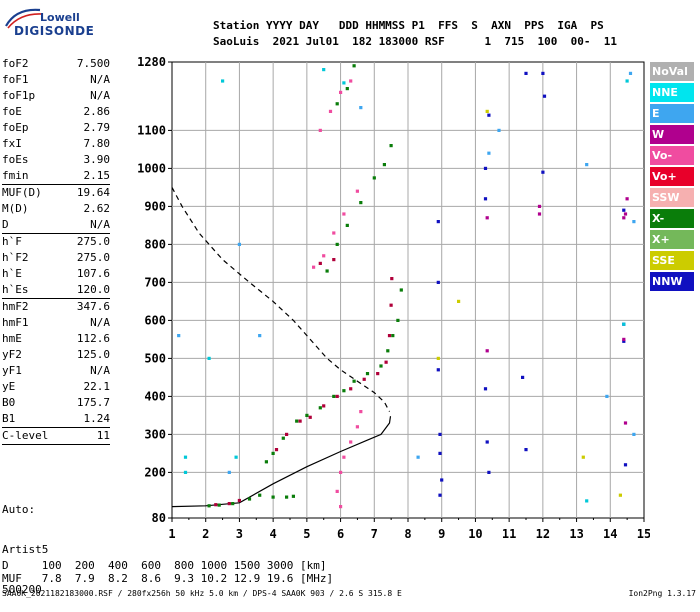 This screenshot has width=700, height=612. I want to click on param-value: 2.62, so click(97, 208).